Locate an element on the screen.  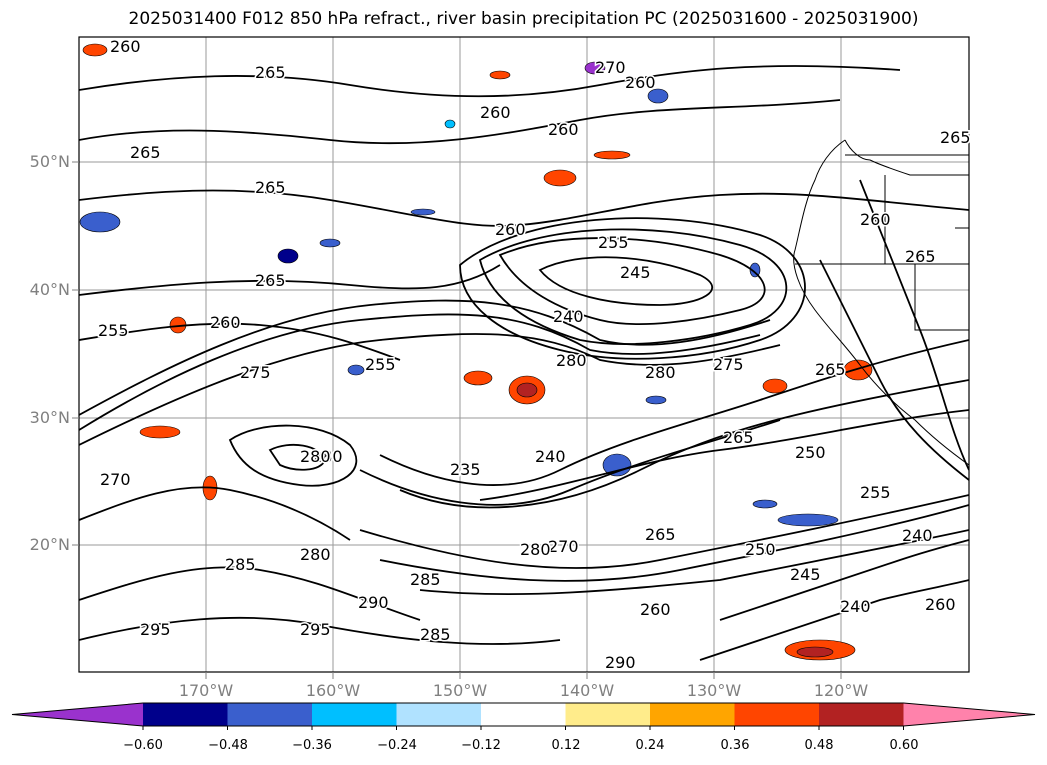
colorbar-extend-high is located at coordinates (969, 714).